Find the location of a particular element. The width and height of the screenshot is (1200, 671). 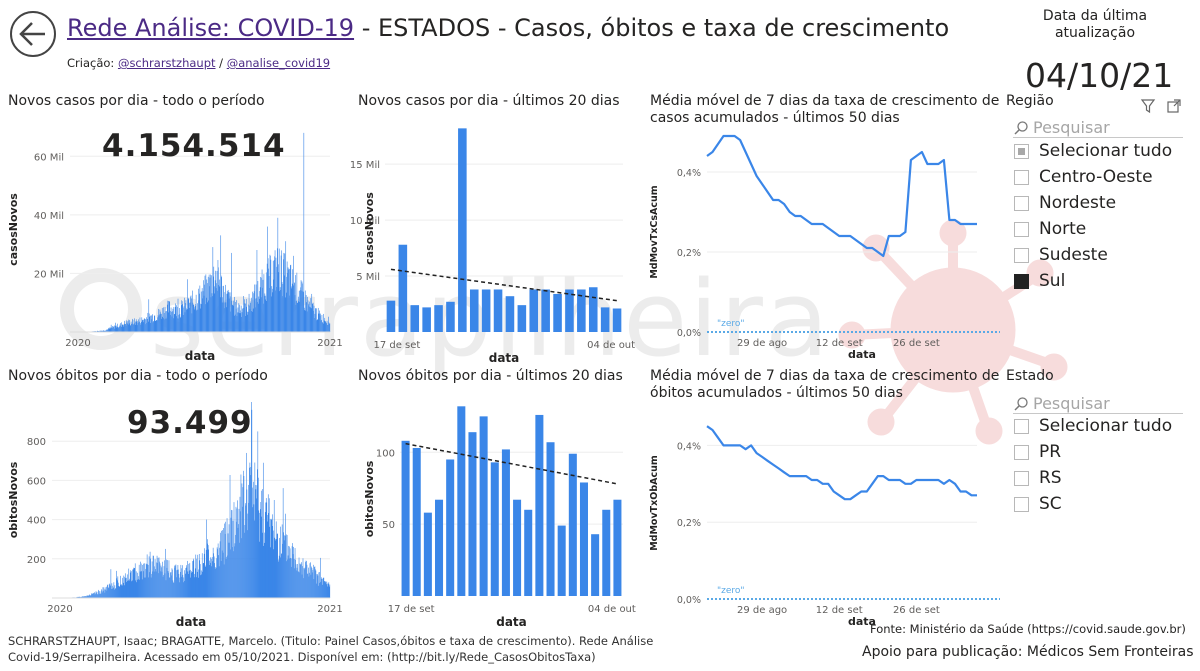

regiao-option: Sudeste is located at coordinates (1061, 255).